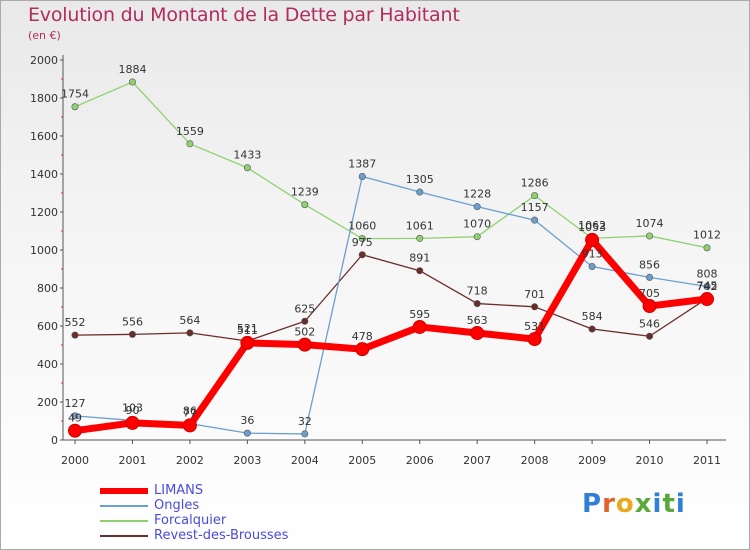 The image size is (750, 550). I want to click on legend-label: LIMANS, so click(179, 490).